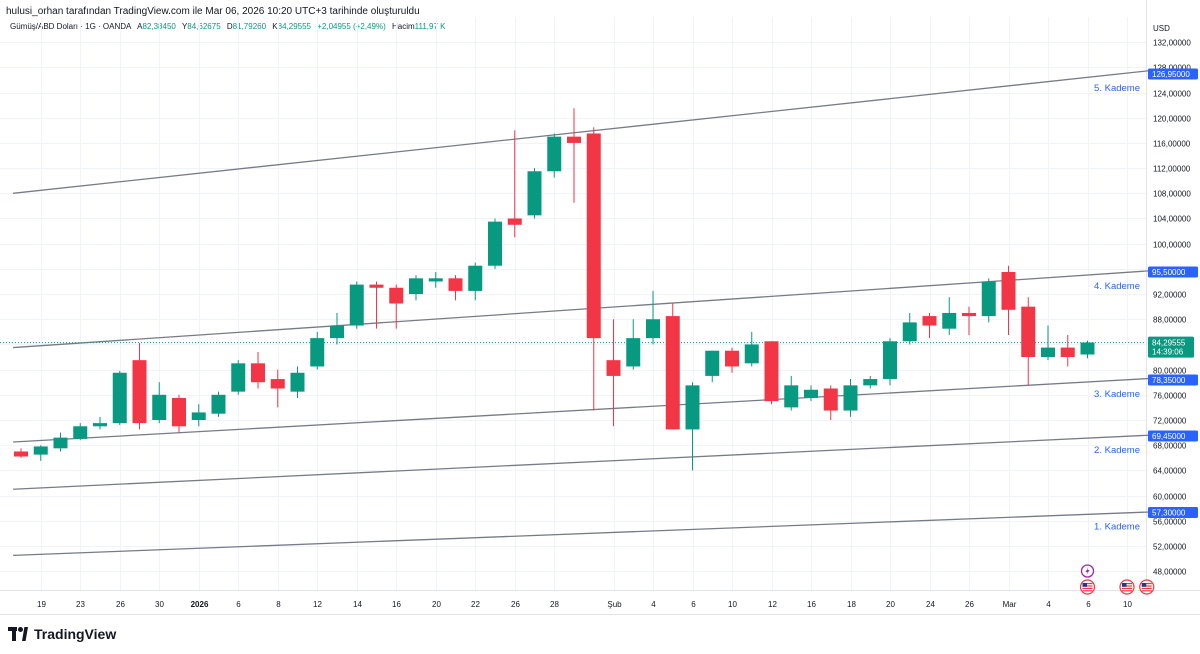 Image resolution: width=1200 pixels, height=654 pixels. Describe the element at coordinates (430, 26) in the screenshot. I see `volume-value: 111,97 K` at that location.